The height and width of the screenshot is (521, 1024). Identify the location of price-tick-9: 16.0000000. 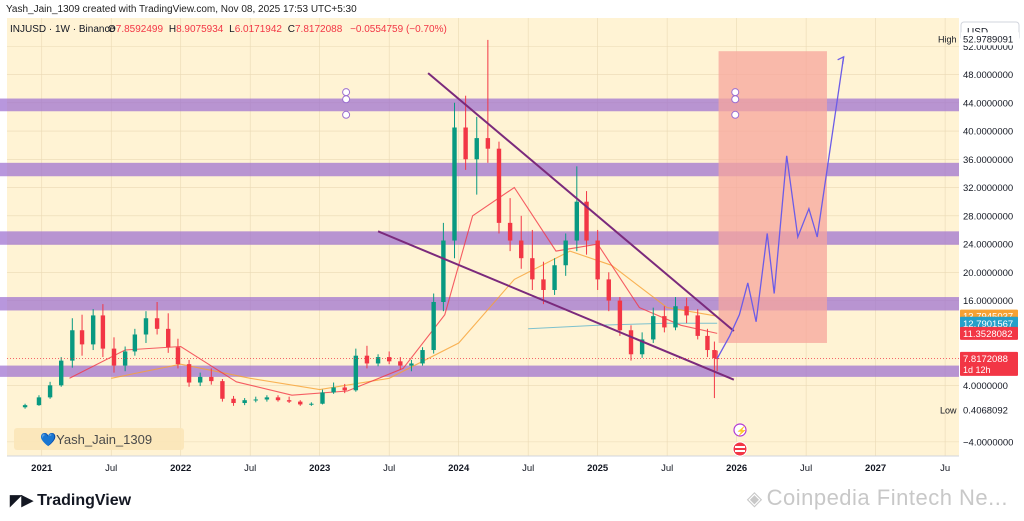
(988, 301).